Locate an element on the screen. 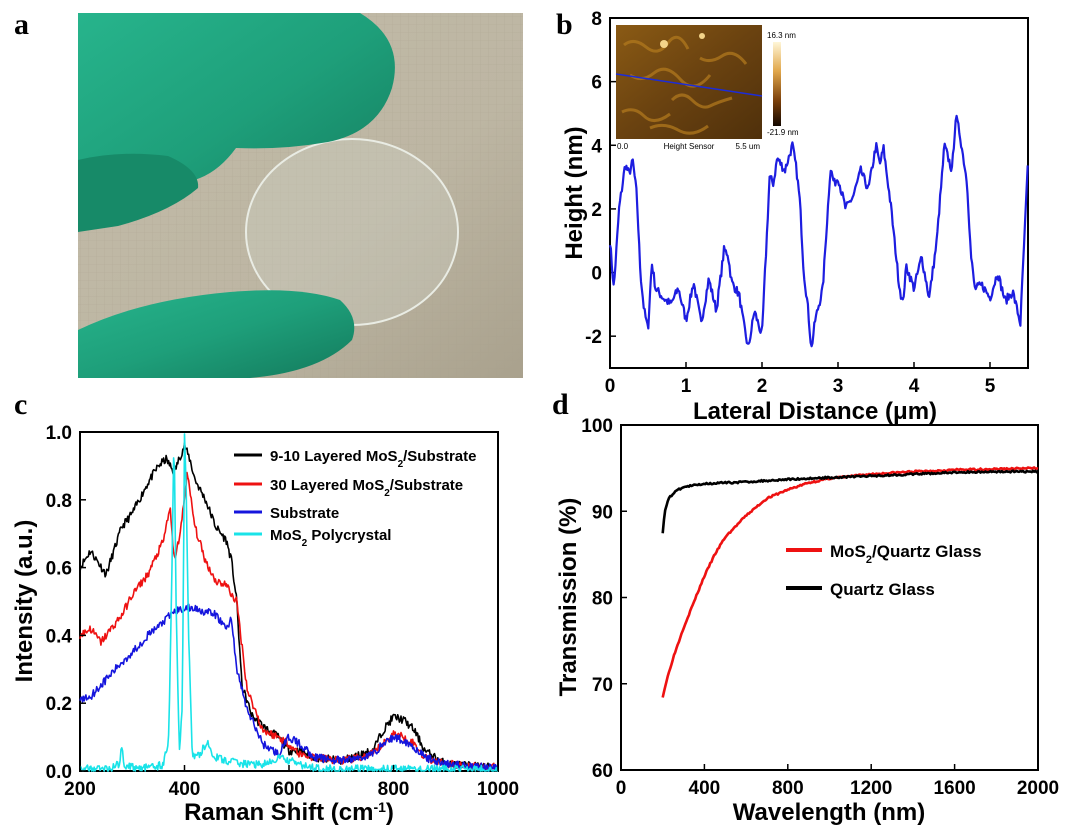 This screenshot has height=830, width=1065. series-group-d is located at coordinates (850, 582).